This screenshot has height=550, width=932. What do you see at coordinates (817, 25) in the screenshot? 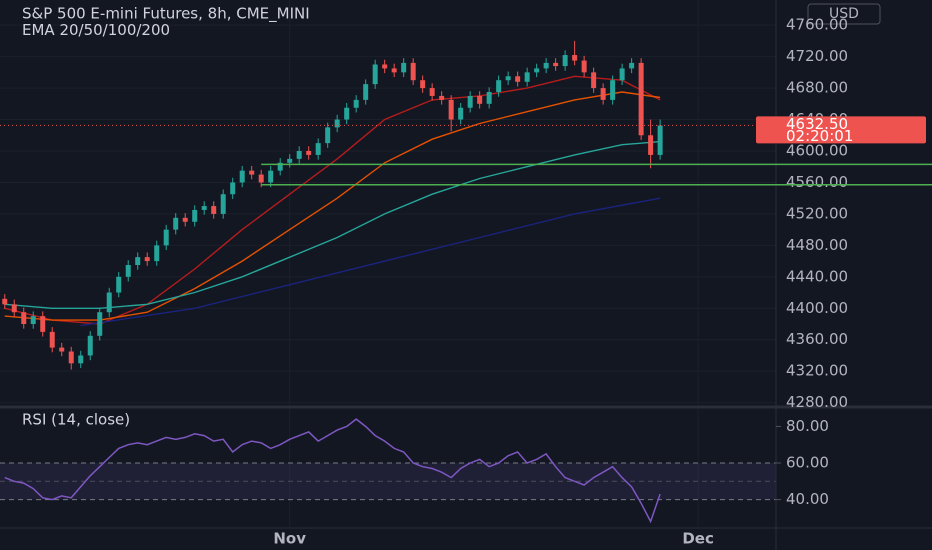
I see `y-tick-label: 4760.00` at bounding box center [817, 25].